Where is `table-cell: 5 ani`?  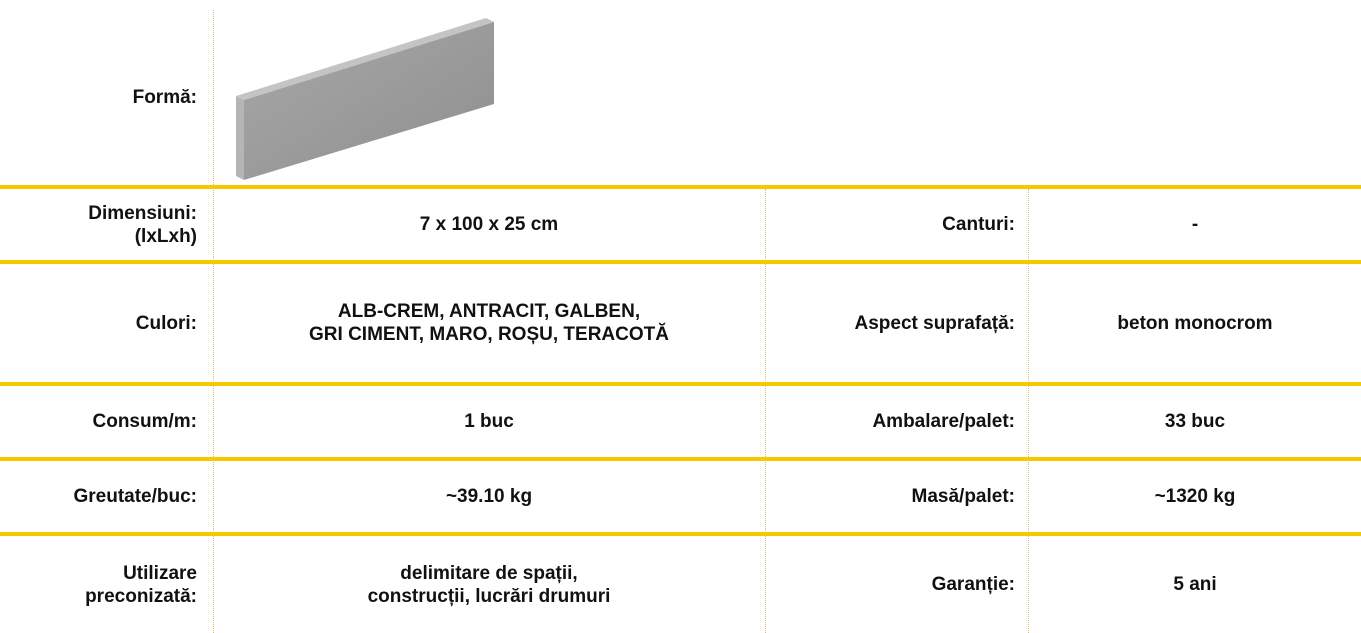 table-cell: 5 ani is located at coordinates (1195, 584).